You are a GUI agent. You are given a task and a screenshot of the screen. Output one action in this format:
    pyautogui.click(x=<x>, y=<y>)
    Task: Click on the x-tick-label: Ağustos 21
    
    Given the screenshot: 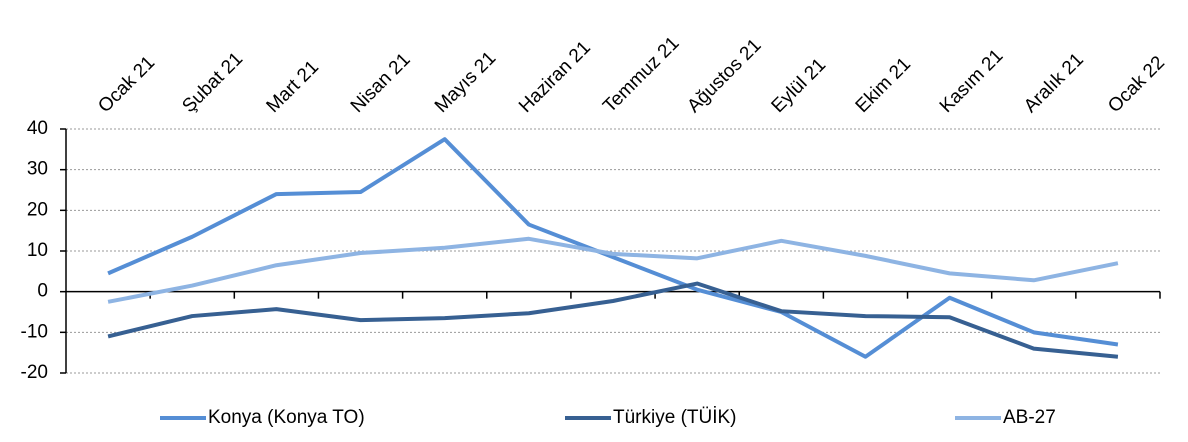 What is the action you would take?
    pyautogui.click(x=724, y=76)
    